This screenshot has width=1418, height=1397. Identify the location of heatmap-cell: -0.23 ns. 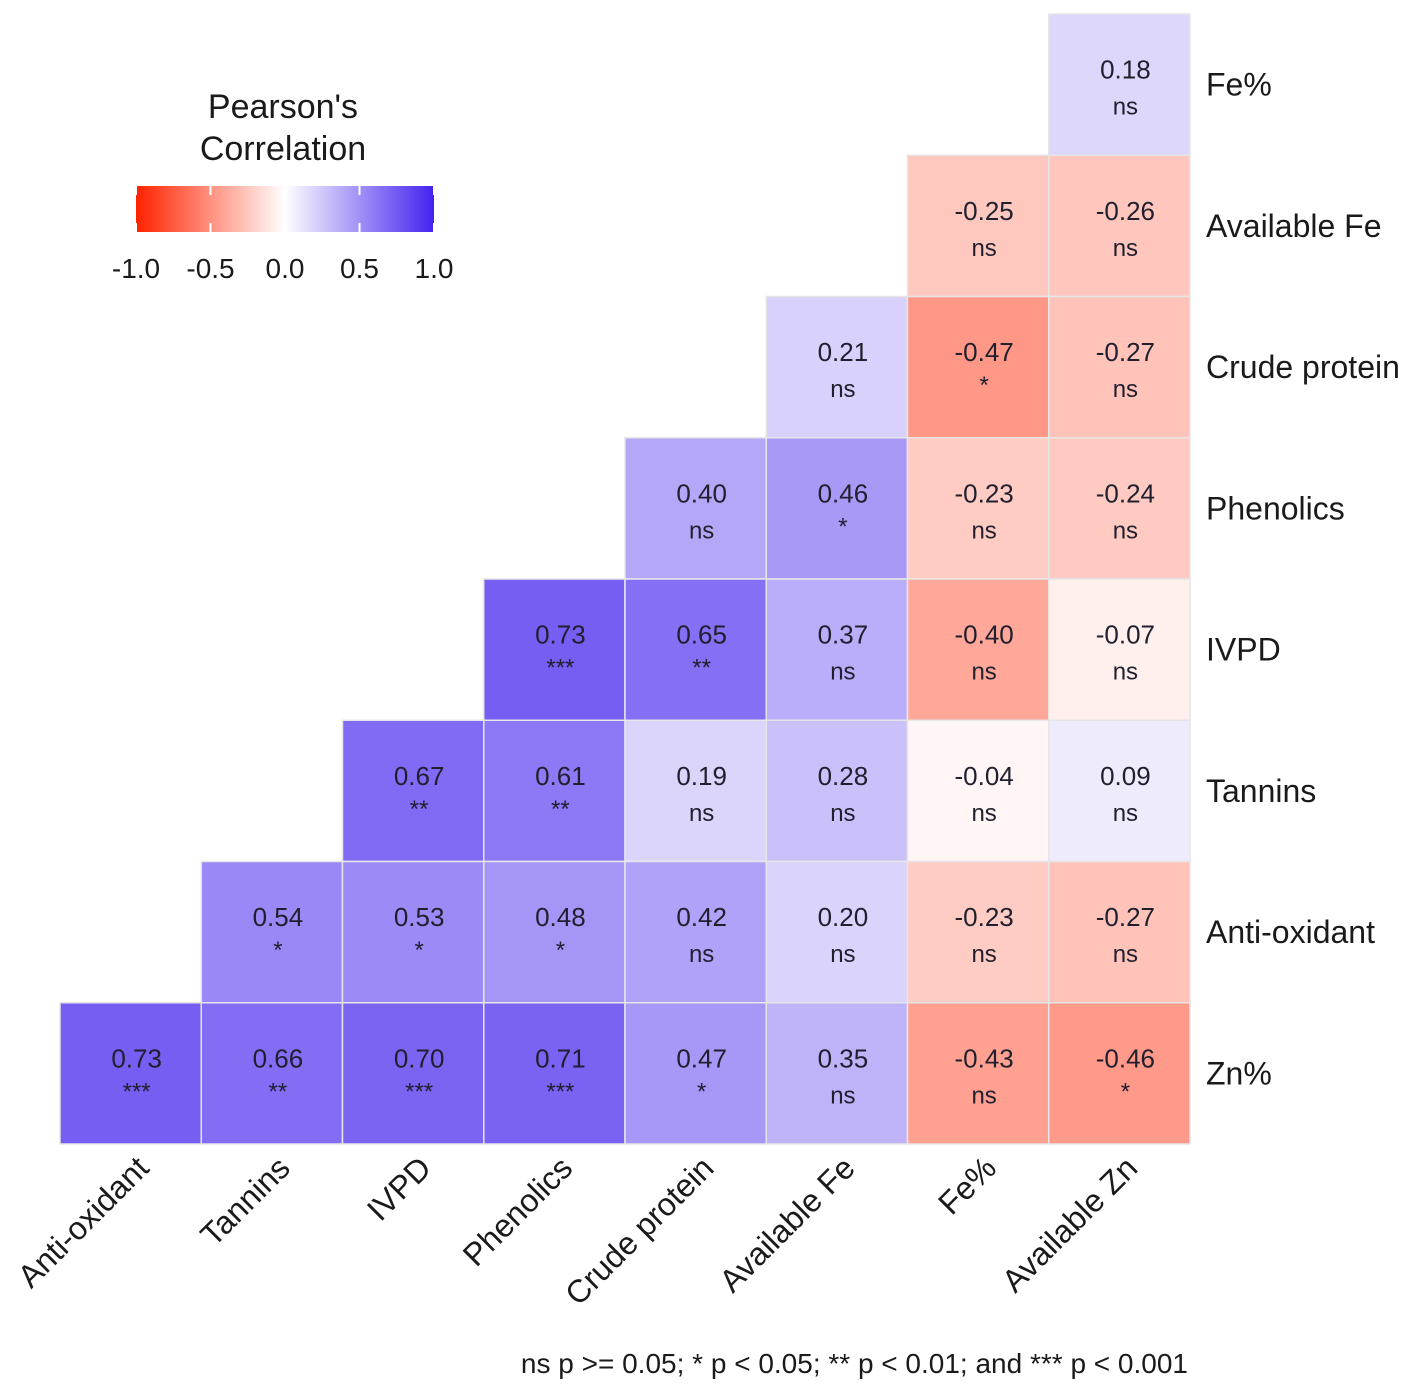
(978, 932).